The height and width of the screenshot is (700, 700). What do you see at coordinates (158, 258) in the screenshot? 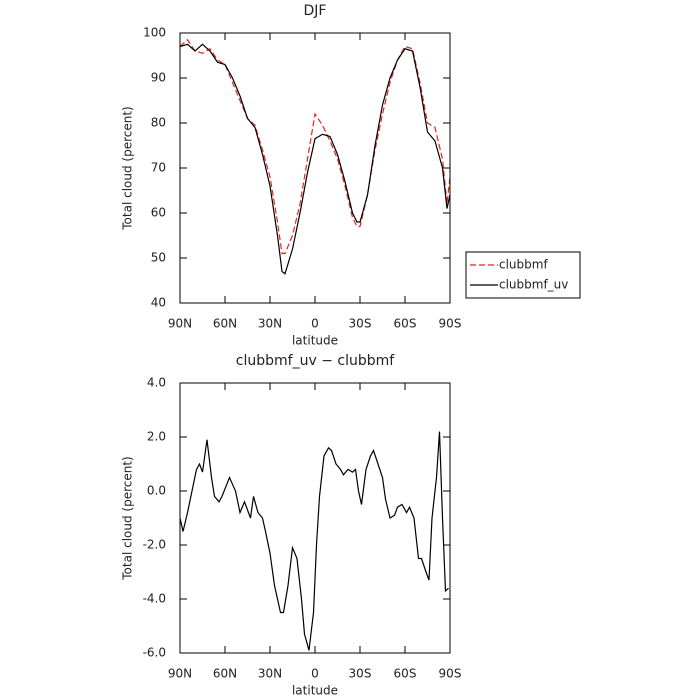
I see `y-tick-label: 50` at bounding box center [158, 258].